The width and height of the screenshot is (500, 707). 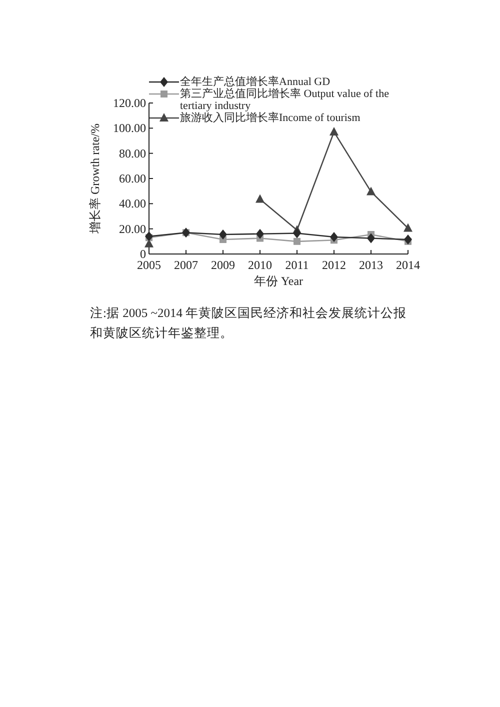 I want to click on x-axis-title: 年份 Year, so click(x=279, y=281).